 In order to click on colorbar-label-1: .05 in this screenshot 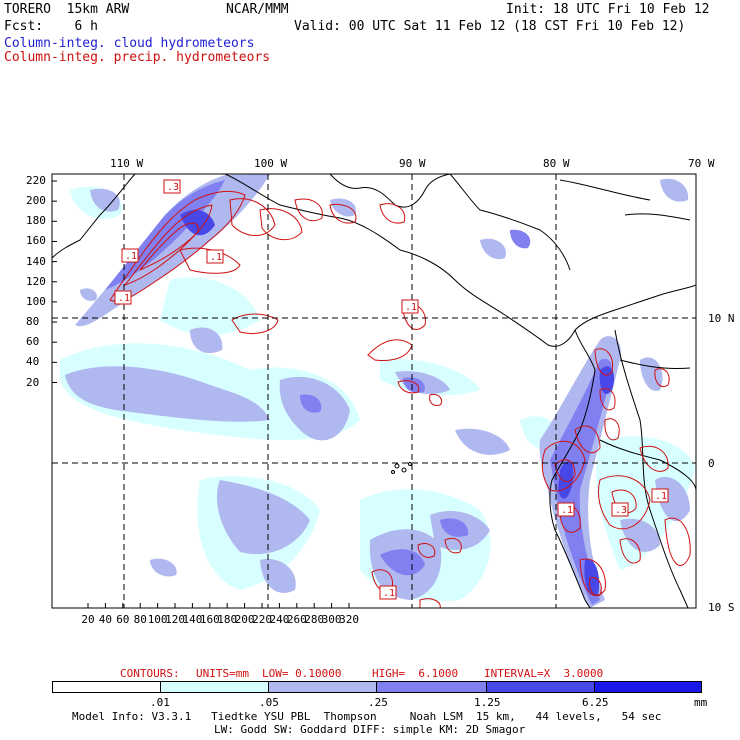, I will do `click(269, 702)`.